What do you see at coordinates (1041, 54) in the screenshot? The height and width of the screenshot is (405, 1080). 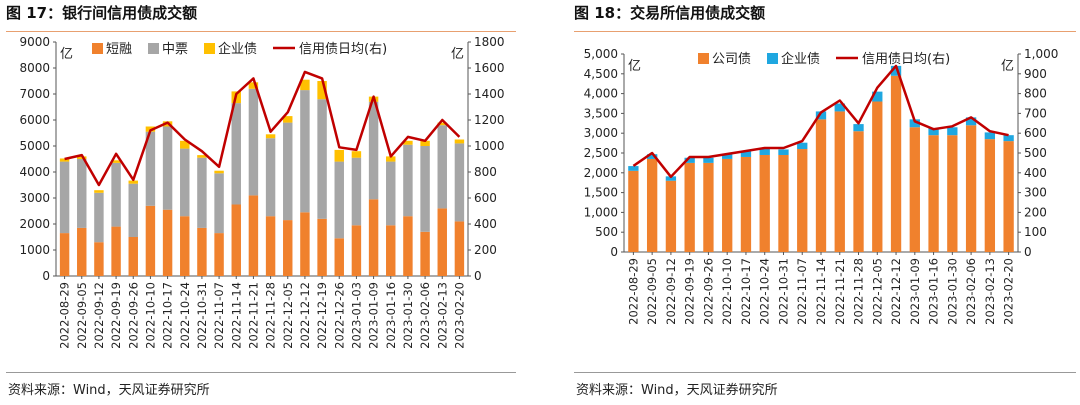 I see `y-right-tick-label: 1,000` at bounding box center [1041, 54].